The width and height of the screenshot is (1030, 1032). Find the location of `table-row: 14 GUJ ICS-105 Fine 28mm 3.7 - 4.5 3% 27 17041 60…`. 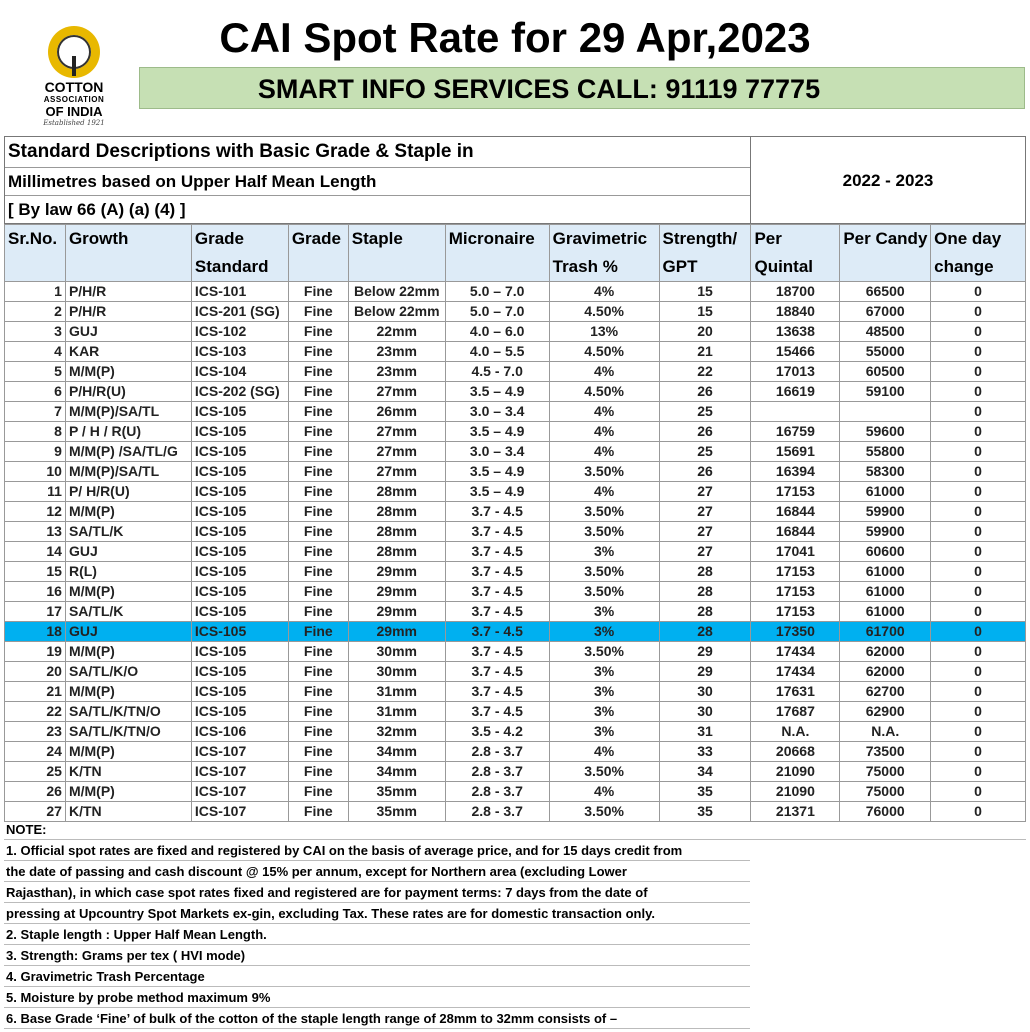

table-row: 14 GUJ ICS-105 Fine 28mm 3.7 - 4.5 3% 27 17041 60… is located at coordinates (515, 551).